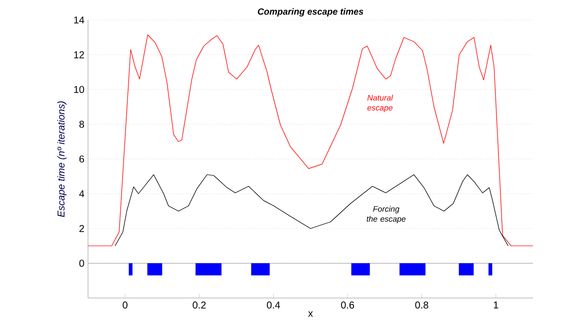  What do you see at coordinates (79, 20) in the screenshot?
I see `y-tick-label: 14` at bounding box center [79, 20].